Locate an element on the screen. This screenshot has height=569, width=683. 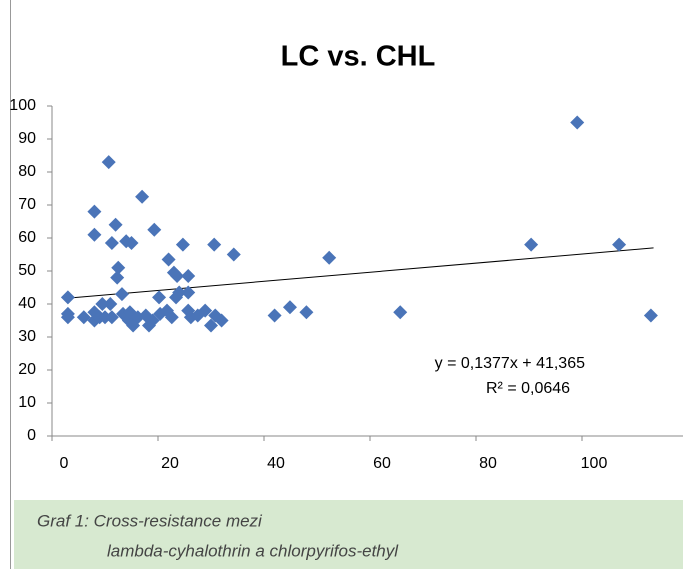
trendline is located at coordinates (359, 273).